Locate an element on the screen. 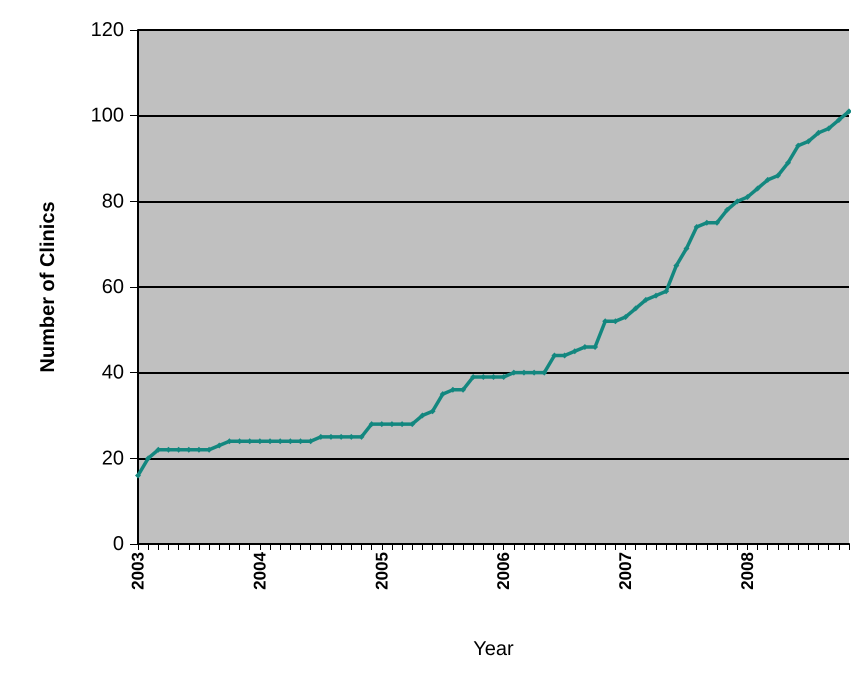  x-tick-label: 2003 is located at coordinates (138, 571).